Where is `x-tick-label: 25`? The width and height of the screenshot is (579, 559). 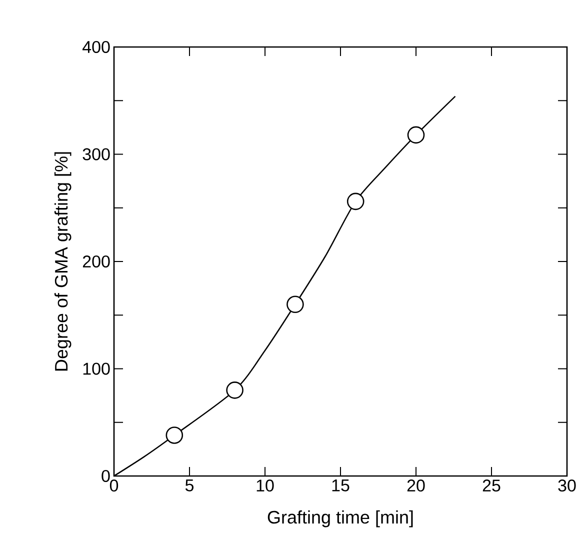 x-tick-label: 25 is located at coordinates (491, 486).